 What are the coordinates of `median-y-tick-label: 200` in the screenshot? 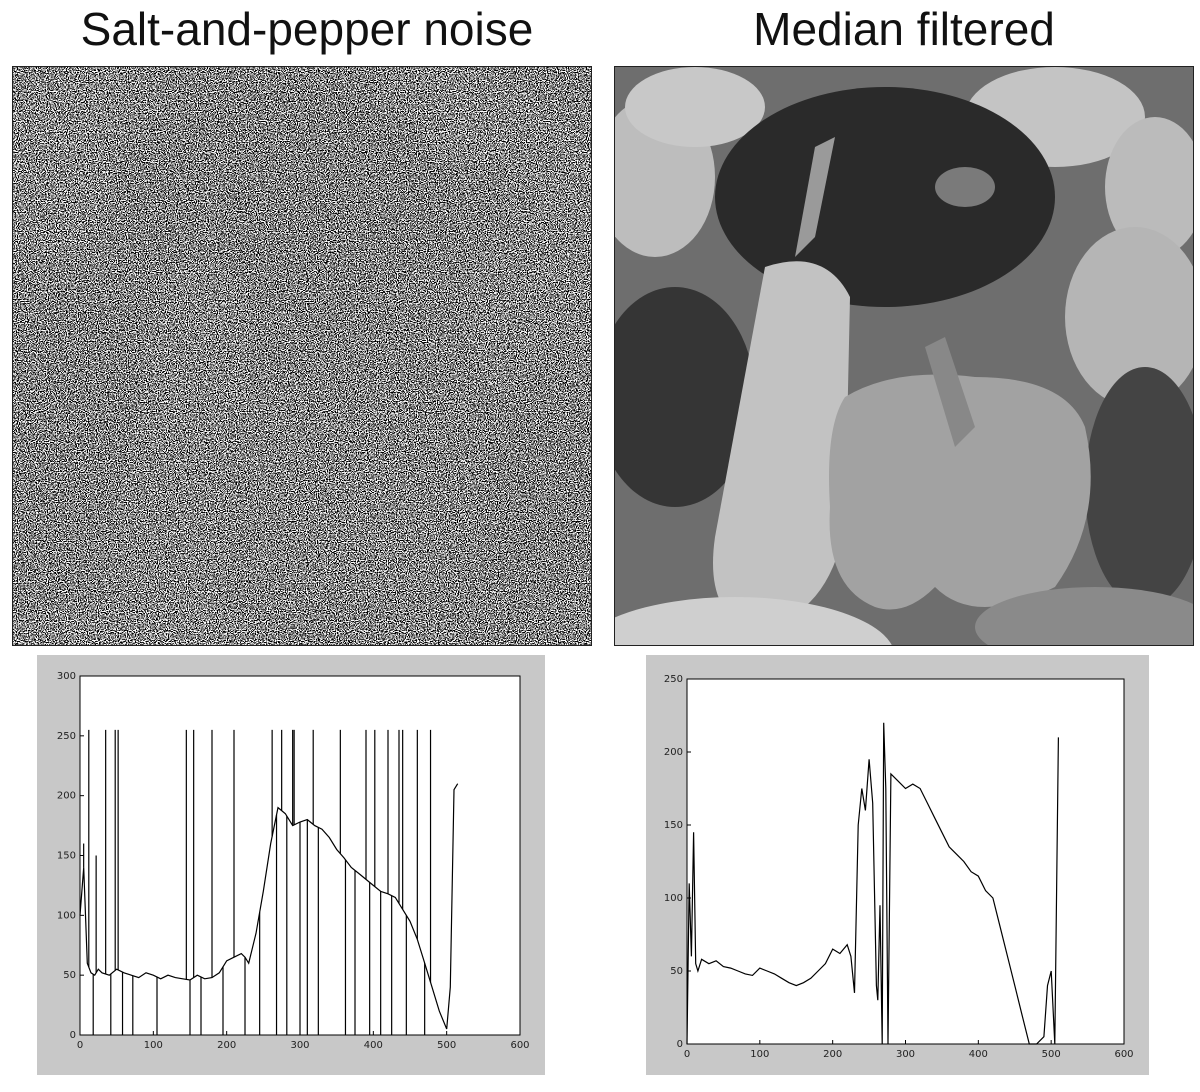 It's located at (673, 752).